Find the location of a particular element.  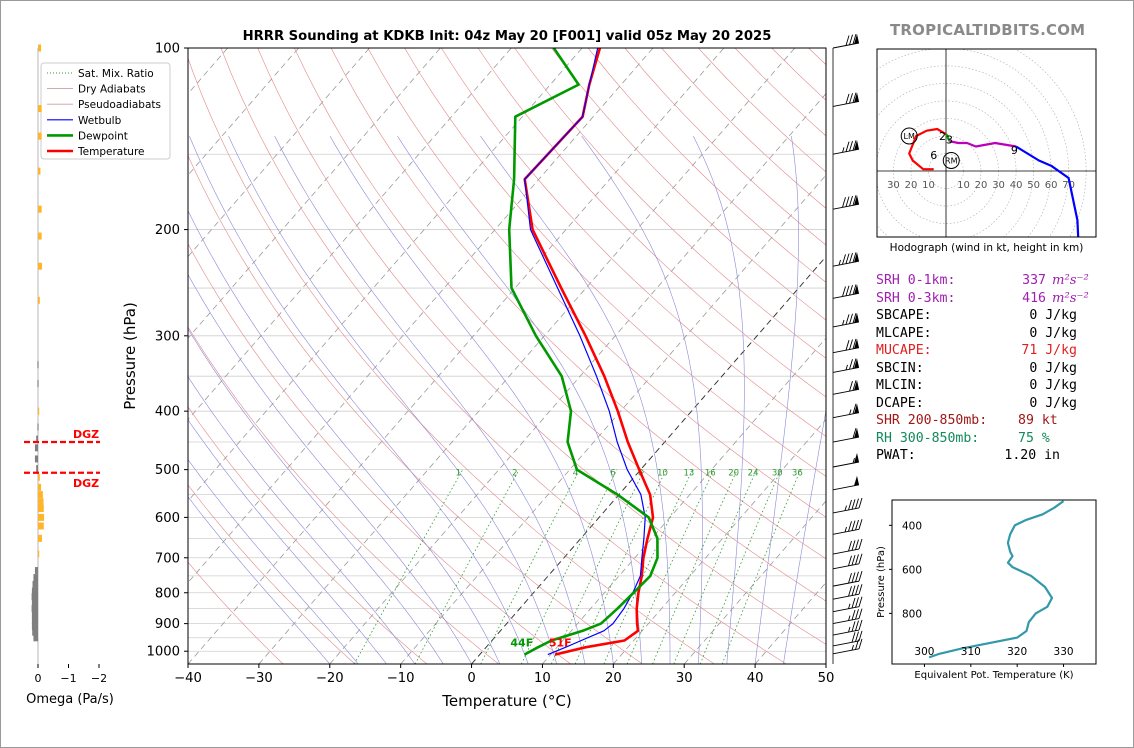

legend-entry: Sat. Mix. Ratio is located at coordinates (116, 74).